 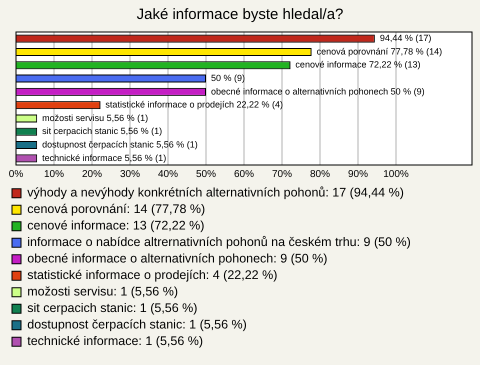 What do you see at coordinates (152, 275) in the screenshot?
I see `legend-label: statistické informace o prodejích: 4 (22,22 %)` at bounding box center [152, 275].